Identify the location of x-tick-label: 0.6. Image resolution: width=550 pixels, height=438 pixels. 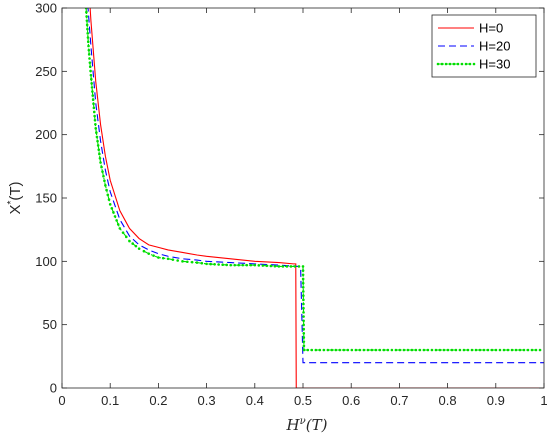
(351, 400).